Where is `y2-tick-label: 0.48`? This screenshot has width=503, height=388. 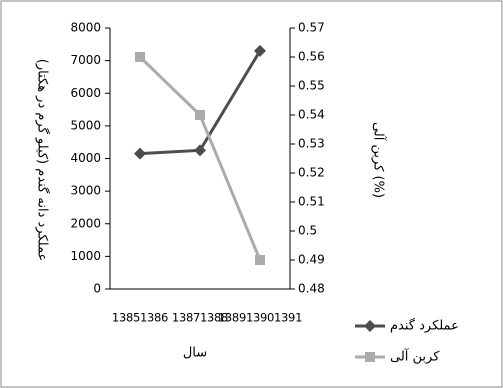
y2-tick-label: 0.48 is located at coordinates (311, 289).